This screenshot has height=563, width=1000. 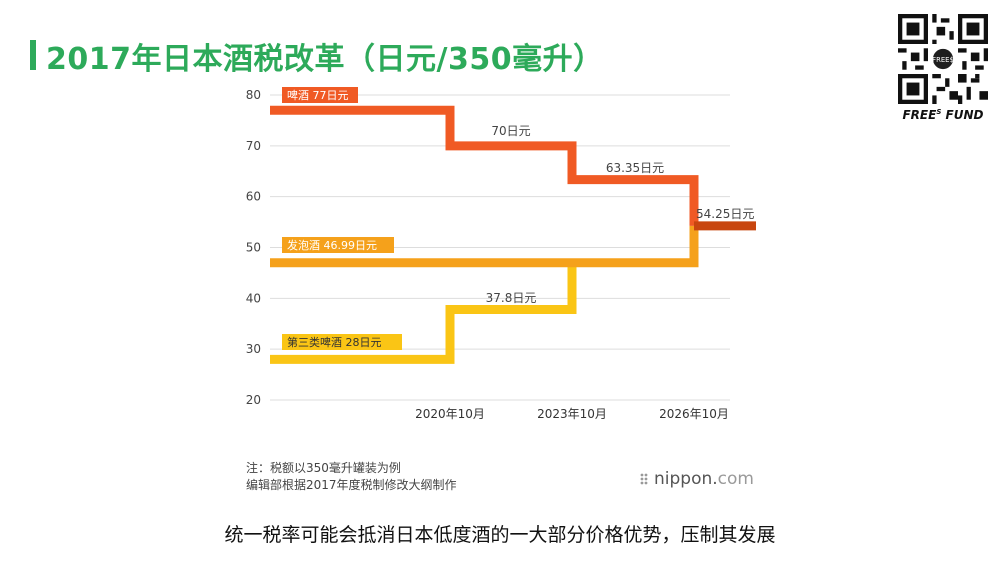 I want to click on annotation-label: 63.35日元, so click(x=635, y=168).